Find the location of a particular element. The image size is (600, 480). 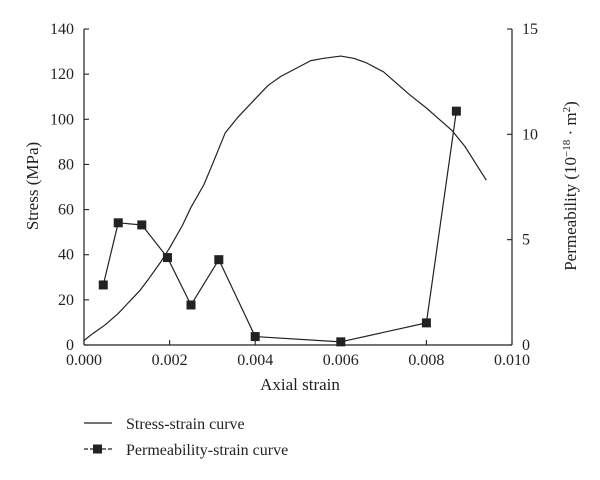

left-y-tick-label: 140 is located at coordinates (62, 29).